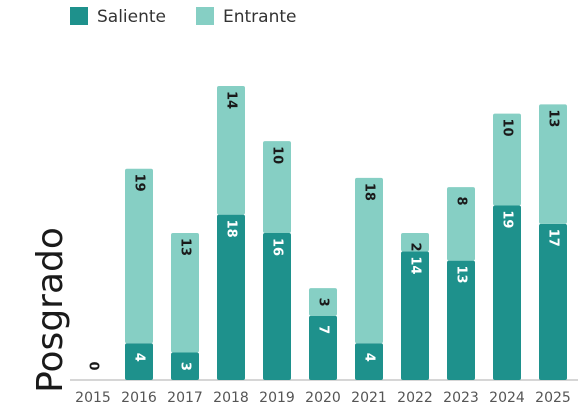 This screenshot has height=416, width=585. Describe the element at coordinates (139, 398) in the screenshot. I see `x-tick-label: 2016` at that location.